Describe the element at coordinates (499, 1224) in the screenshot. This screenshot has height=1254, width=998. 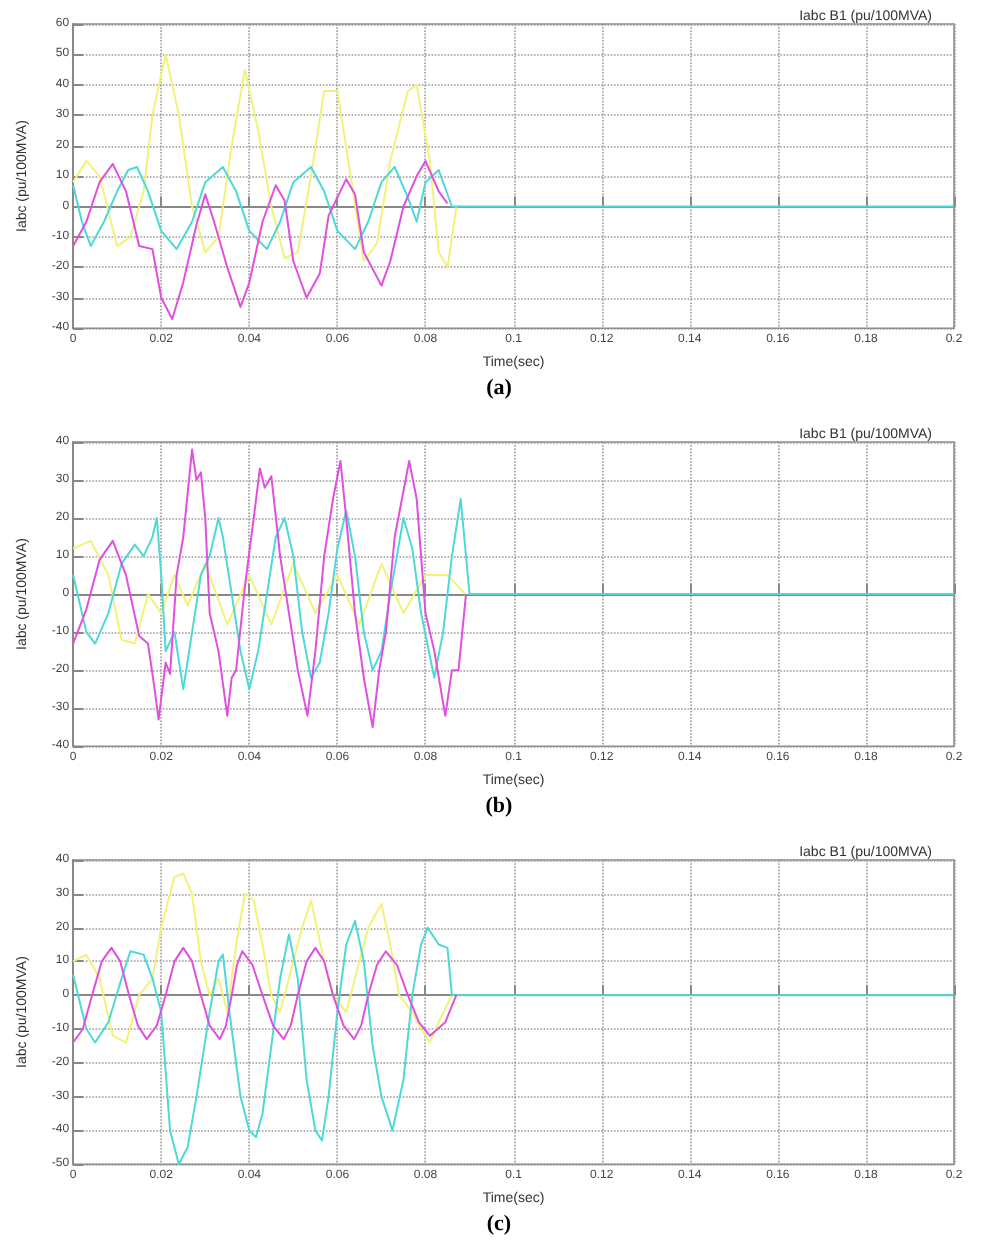
I see `text: (c)` at that location.